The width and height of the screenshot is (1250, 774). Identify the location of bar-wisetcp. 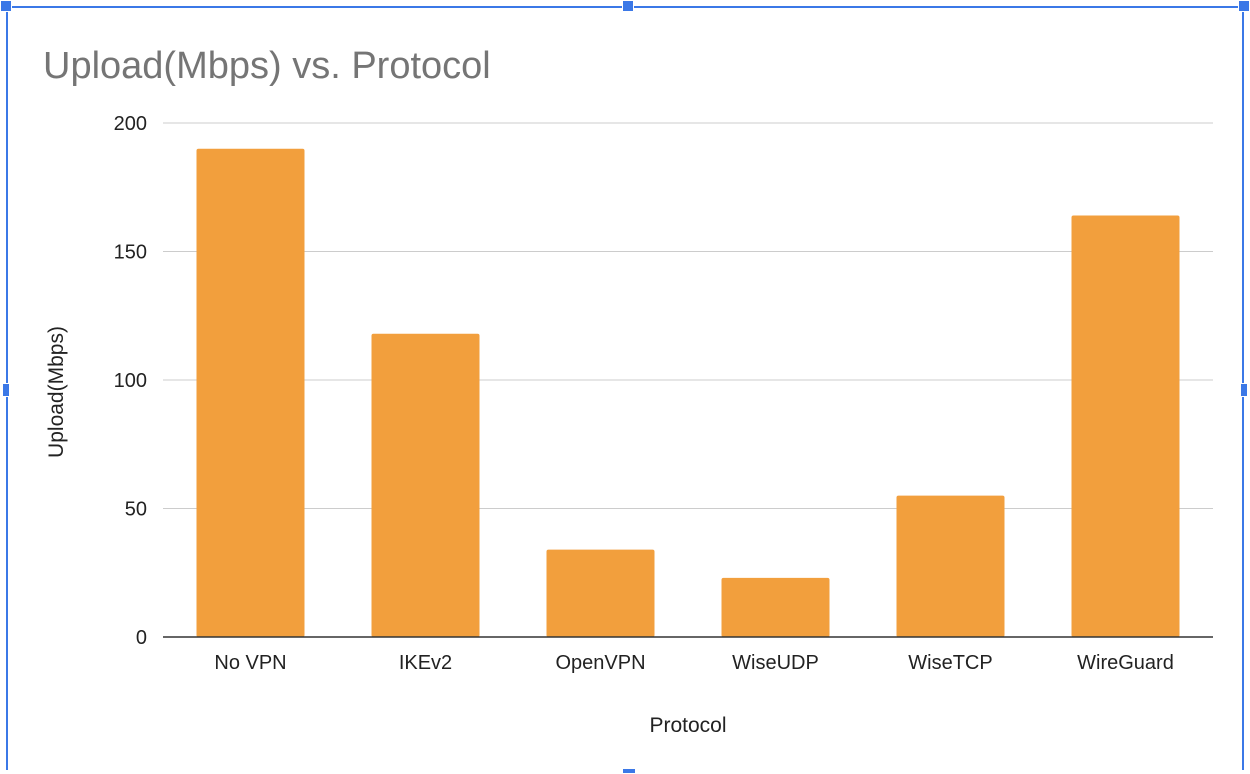
(950, 566).